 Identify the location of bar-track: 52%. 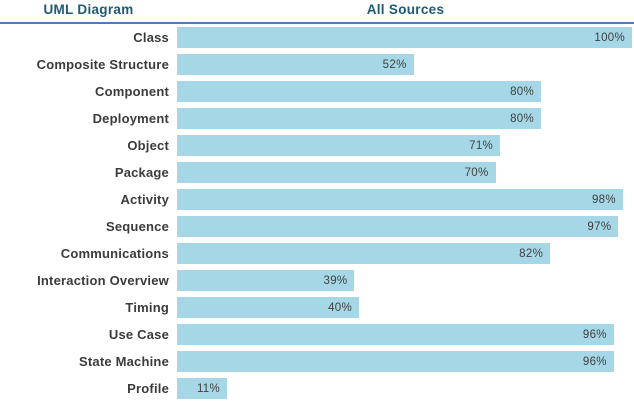
(404, 64).